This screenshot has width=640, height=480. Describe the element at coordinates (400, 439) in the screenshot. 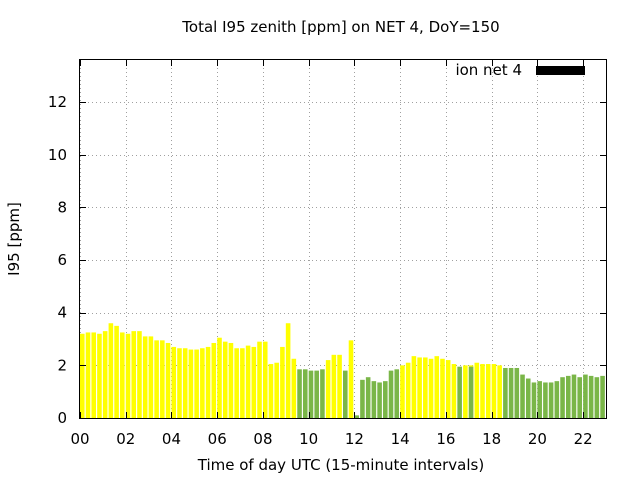

I see `x-tick-label: 14` at that location.